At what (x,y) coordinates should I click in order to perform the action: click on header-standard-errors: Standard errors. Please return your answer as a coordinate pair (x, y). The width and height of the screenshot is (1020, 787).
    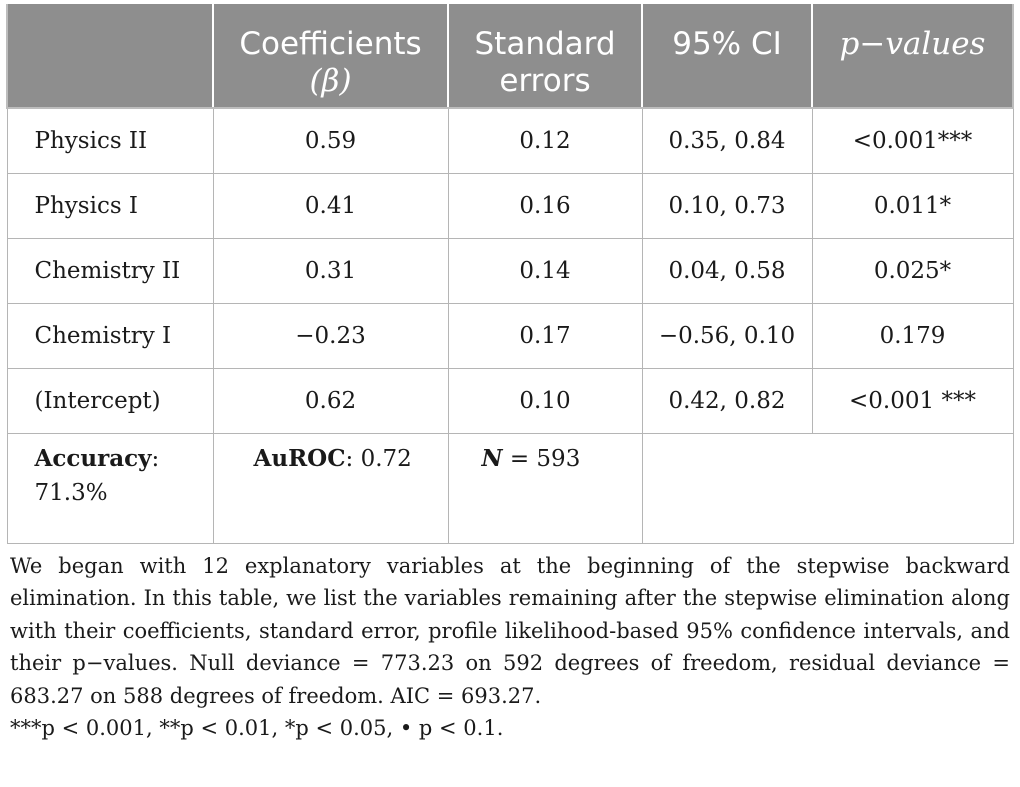
    Looking at the image, I should click on (544, 56).